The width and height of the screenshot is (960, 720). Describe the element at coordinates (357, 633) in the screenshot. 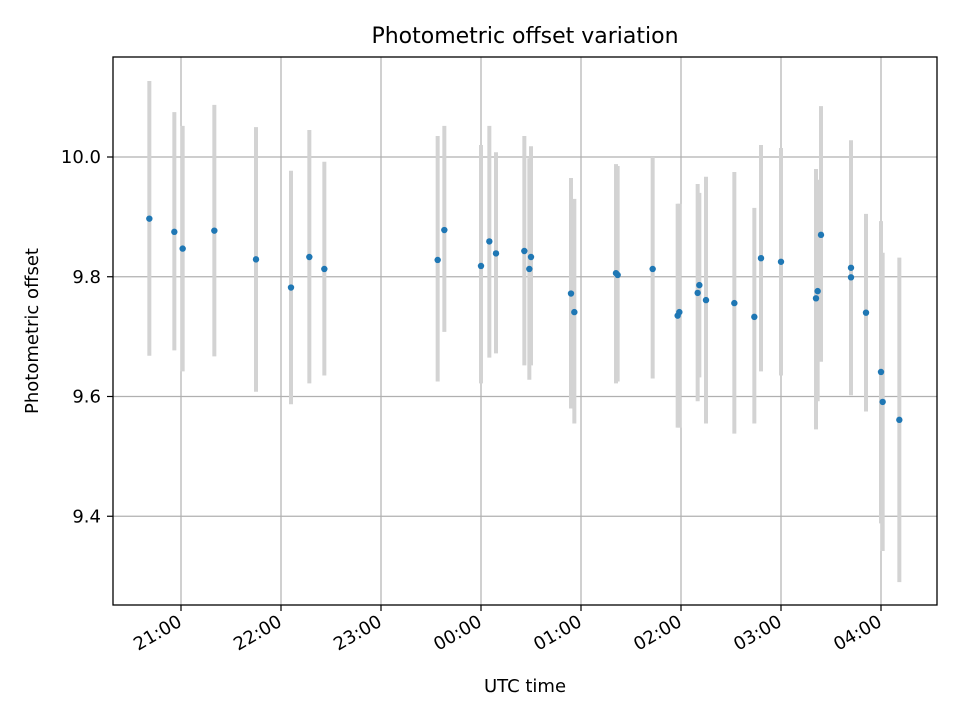

I see `x-tick-label: 23:00` at that location.